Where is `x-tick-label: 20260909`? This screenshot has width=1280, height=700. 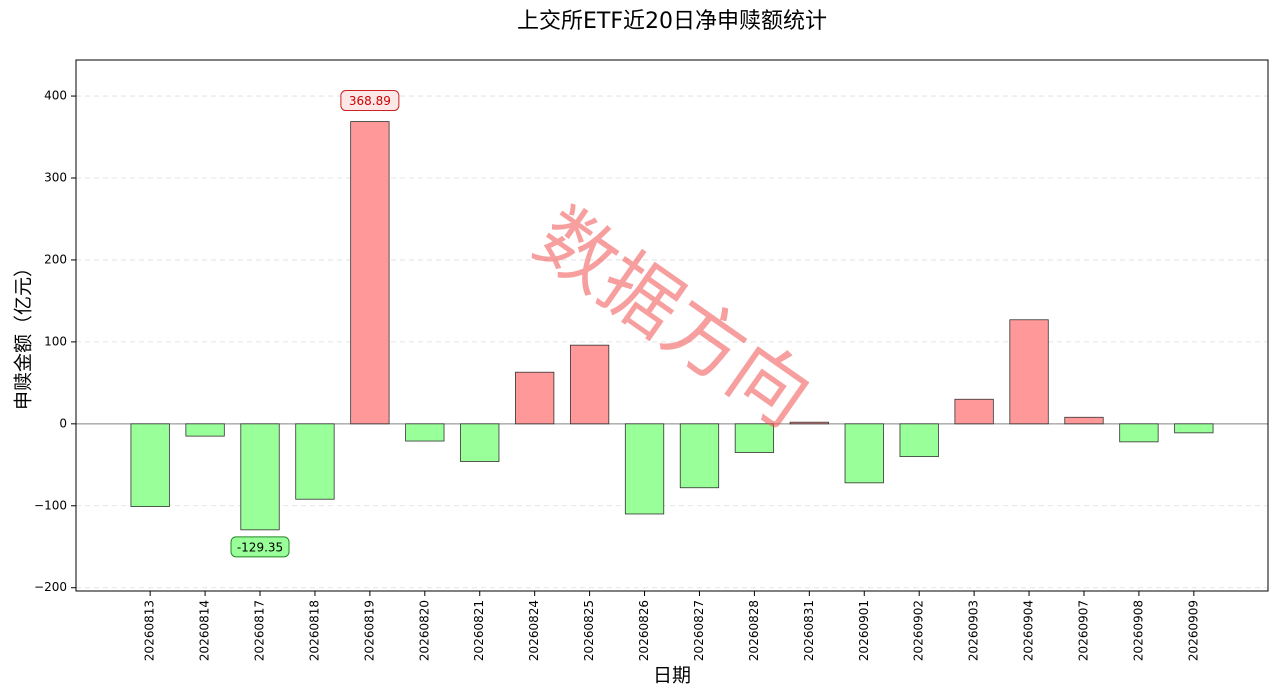
x-tick-label: 20260909 is located at coordinates (1193, 630).